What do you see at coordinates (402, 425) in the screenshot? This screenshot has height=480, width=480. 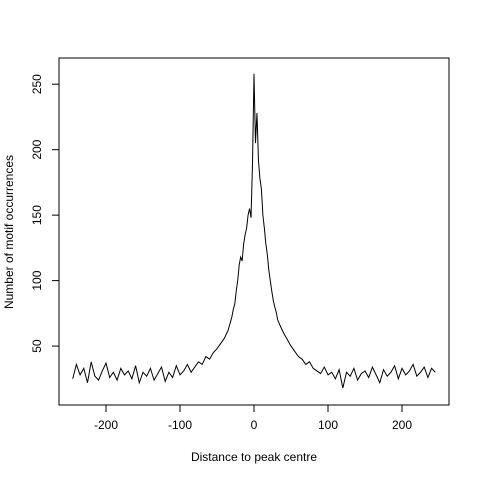 I see `x-tick-label: 200` at bounding box center [402, 425].